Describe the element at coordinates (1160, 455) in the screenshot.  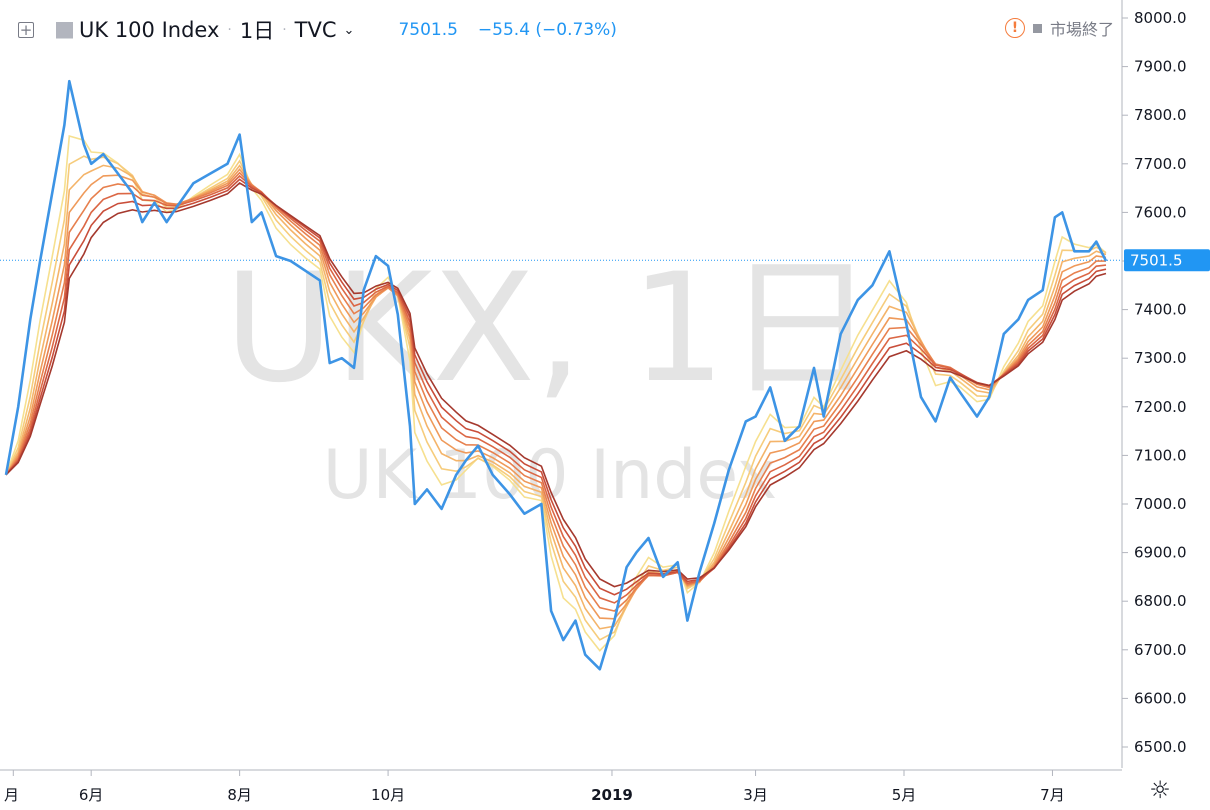
I see `y-tick-label: 7100.0` at that location.